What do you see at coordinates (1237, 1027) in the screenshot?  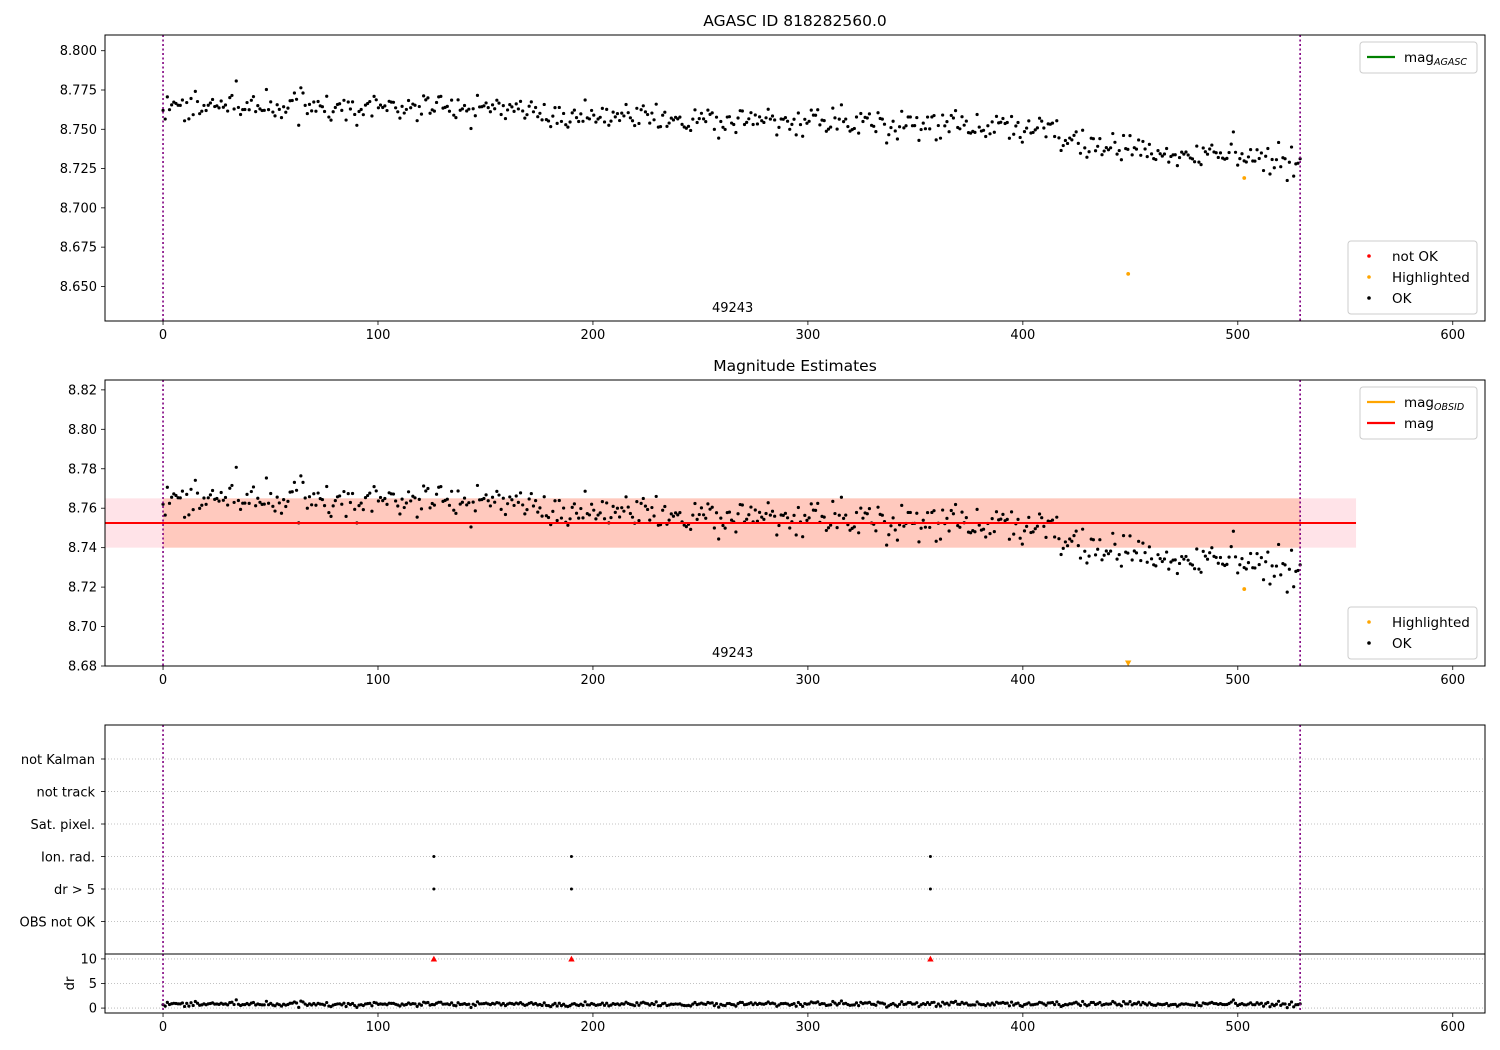 I see `x-tick-label: 500` at bounding box center [1237, 1027].